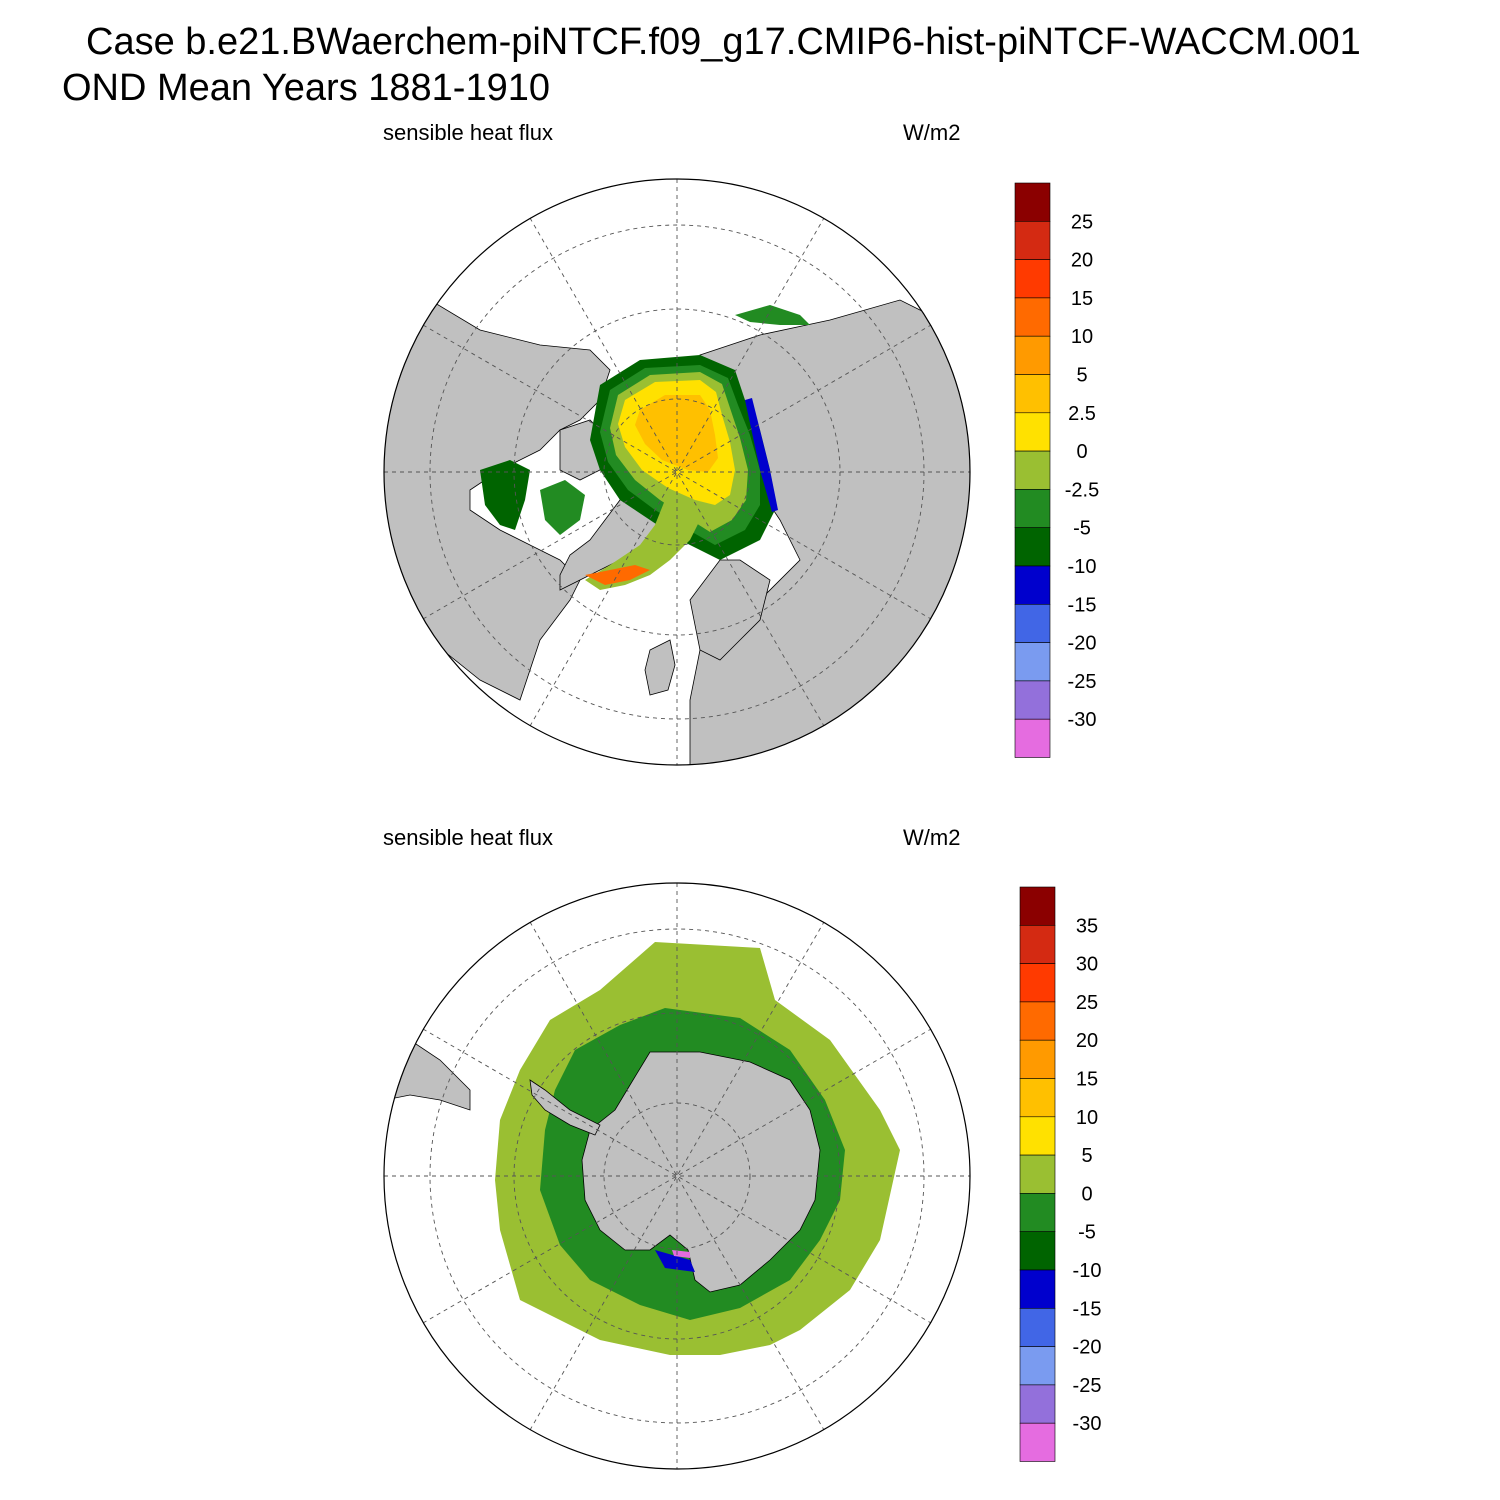 This screenshot has width=1500, height=1500. Describe the element at coordinates (1082, 644) in the screenshot. I see `north-colorbar-label: -20` at that location.